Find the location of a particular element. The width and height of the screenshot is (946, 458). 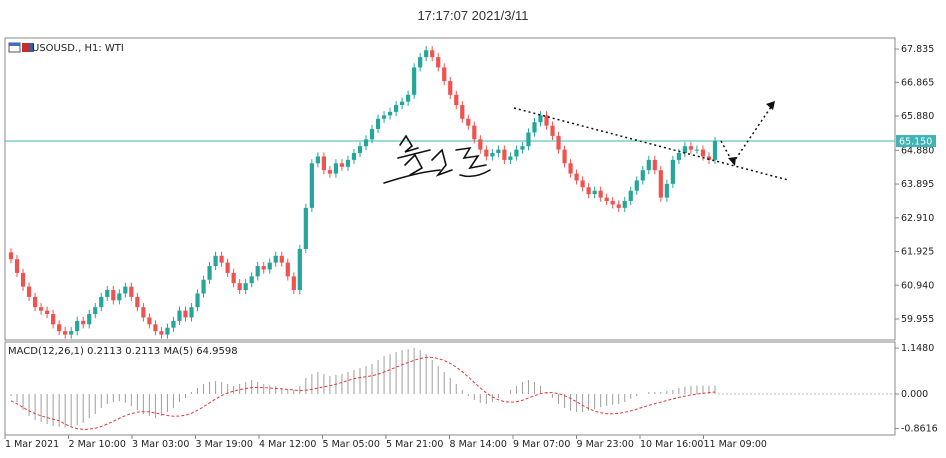

descending-trendline is located at coordinates (651, 144).